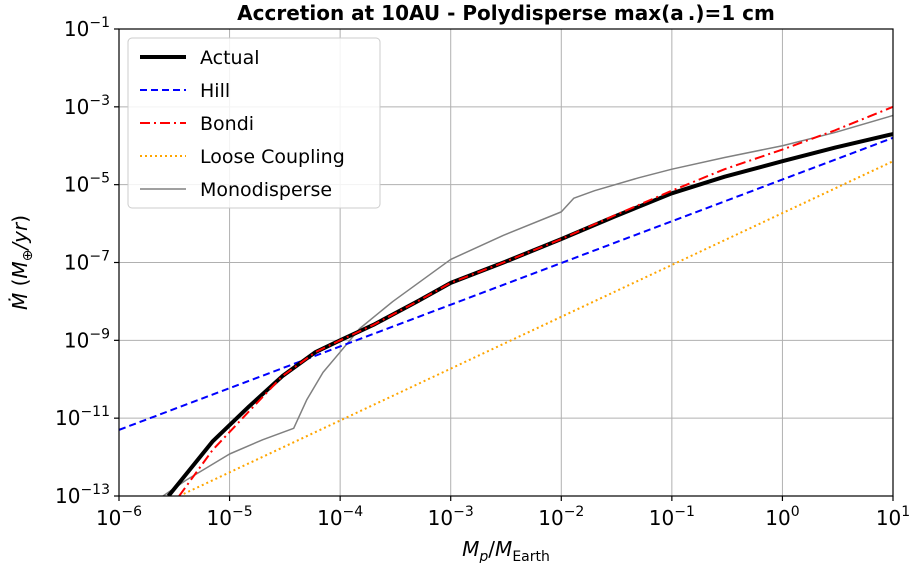 This screenshot has width=914, height=563. What do you see at coordinates (506, 550) in the screenshot?
I see `x-axis-label: Mp/MEarth` at bounding box center [506, 550].